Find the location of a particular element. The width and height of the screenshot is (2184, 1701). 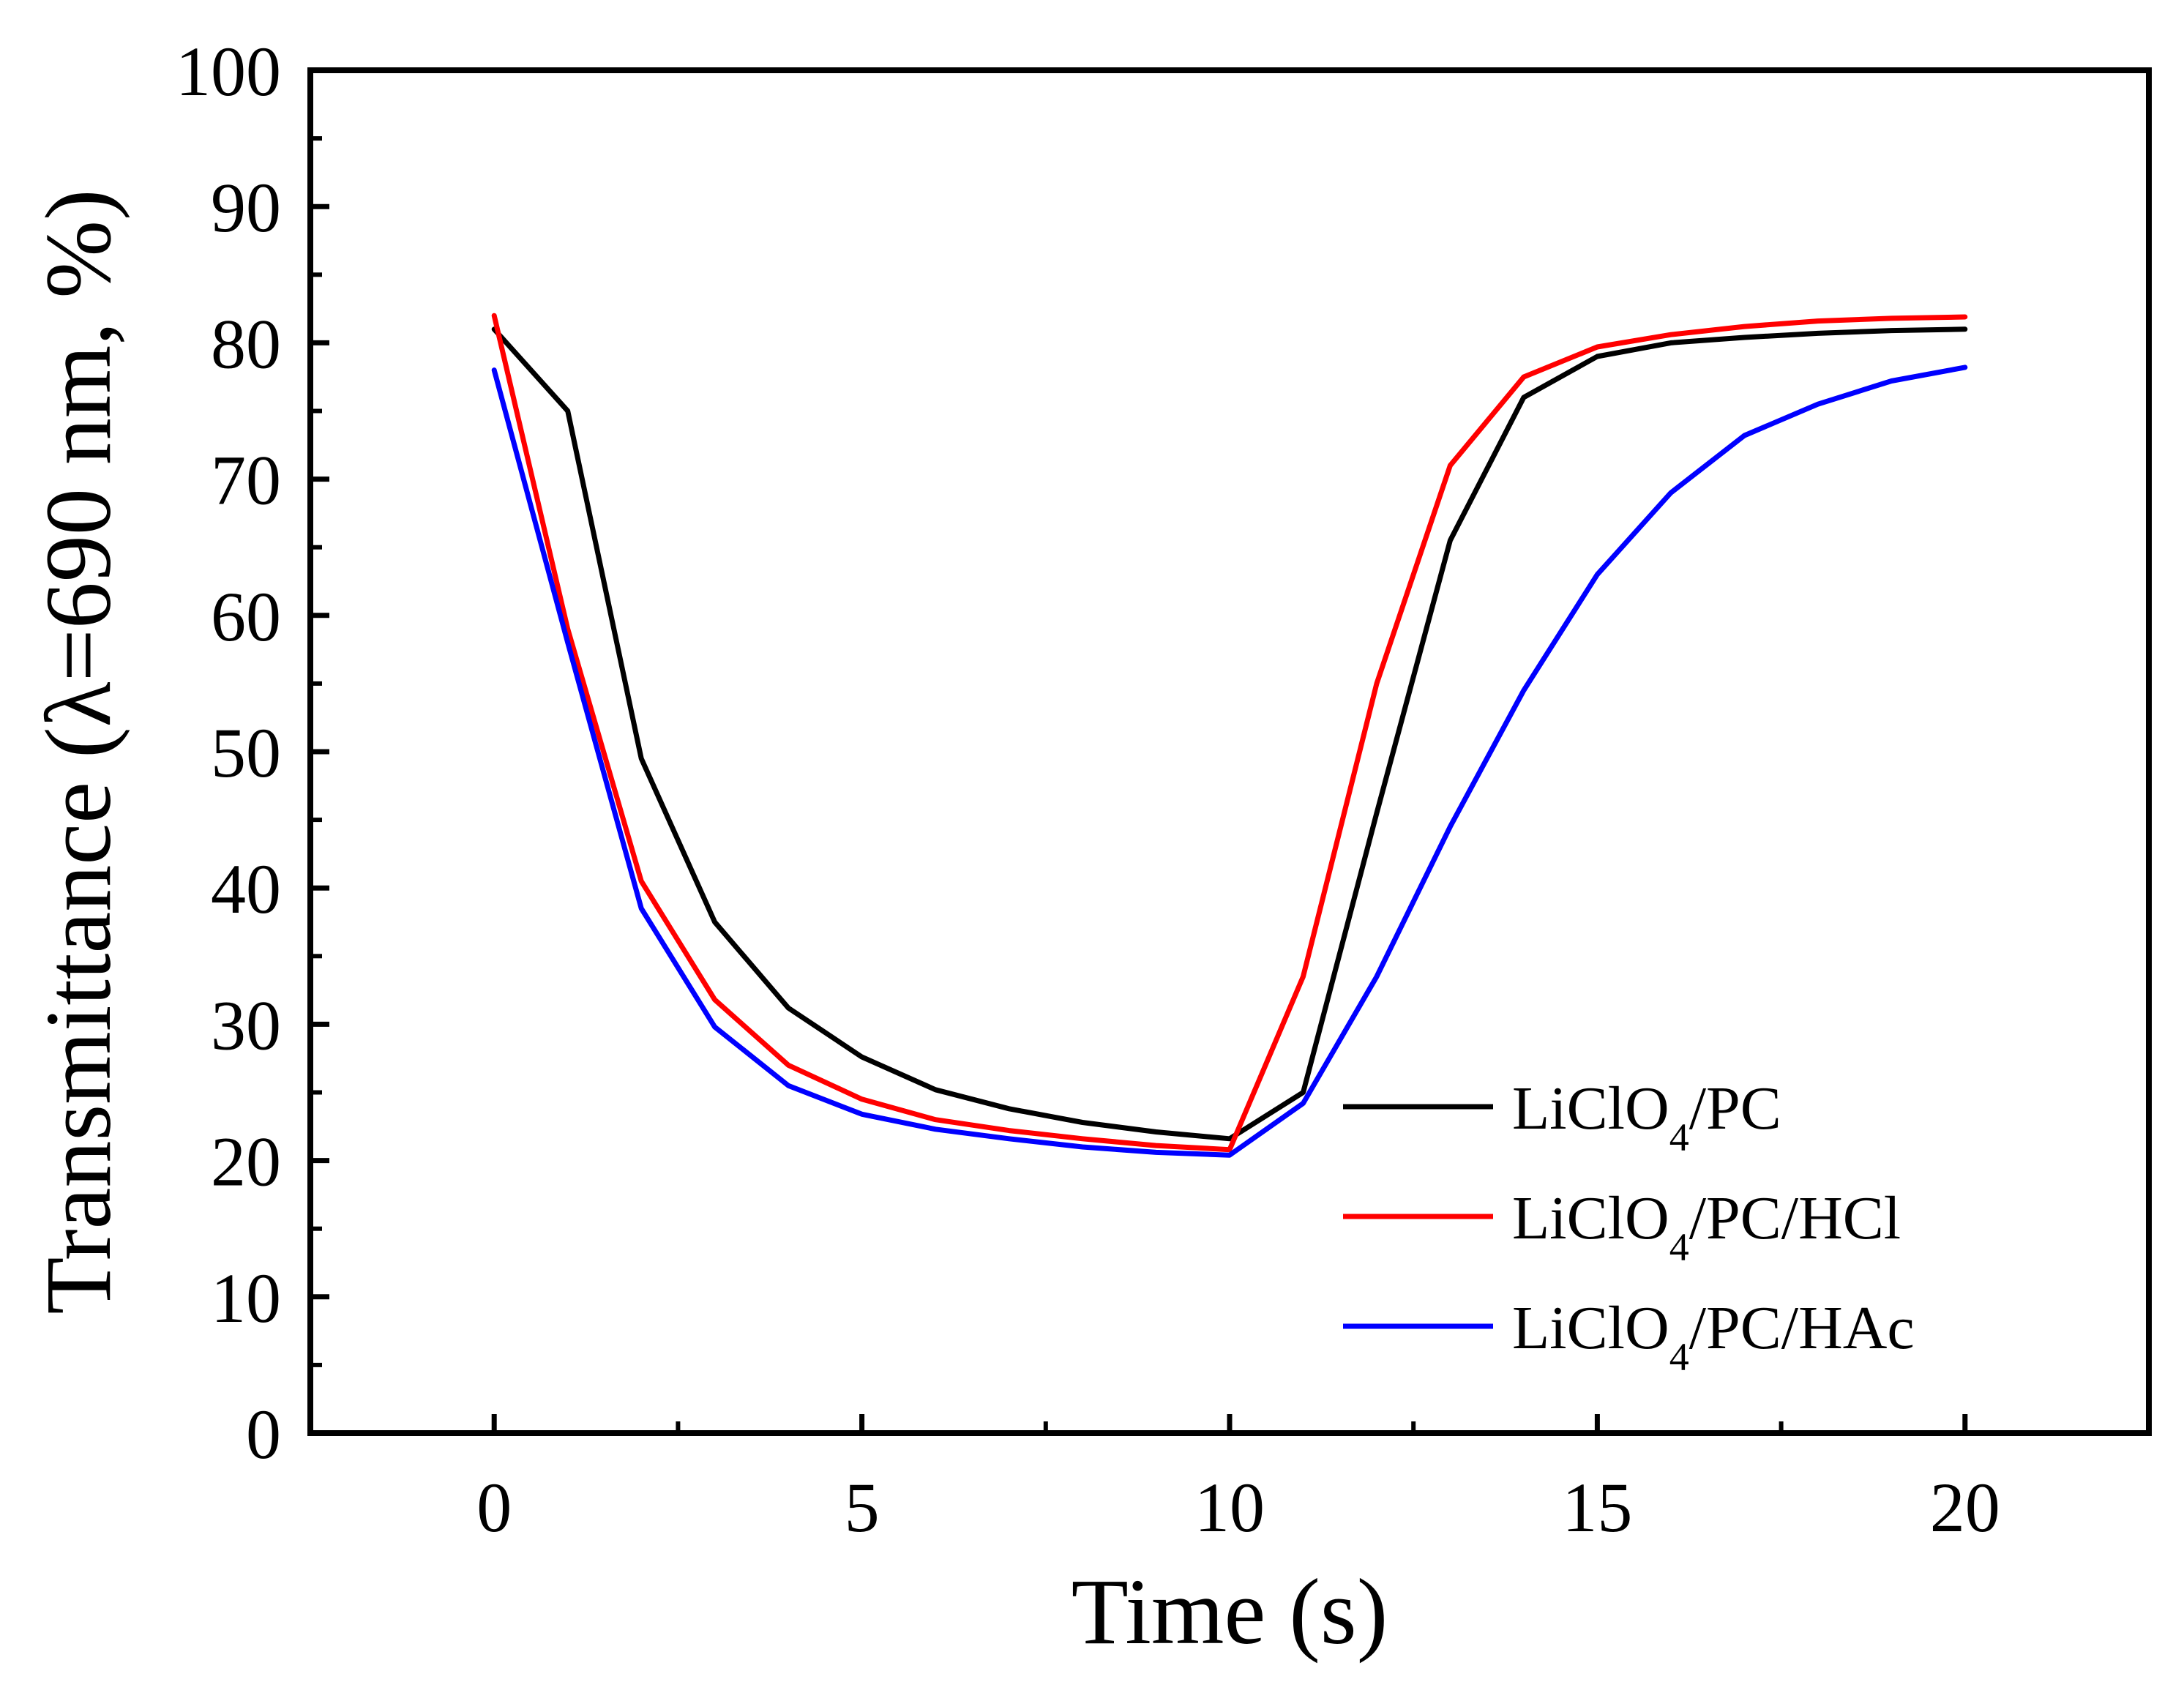

y-tick-label: 50 is located at coordinates (246, 753).